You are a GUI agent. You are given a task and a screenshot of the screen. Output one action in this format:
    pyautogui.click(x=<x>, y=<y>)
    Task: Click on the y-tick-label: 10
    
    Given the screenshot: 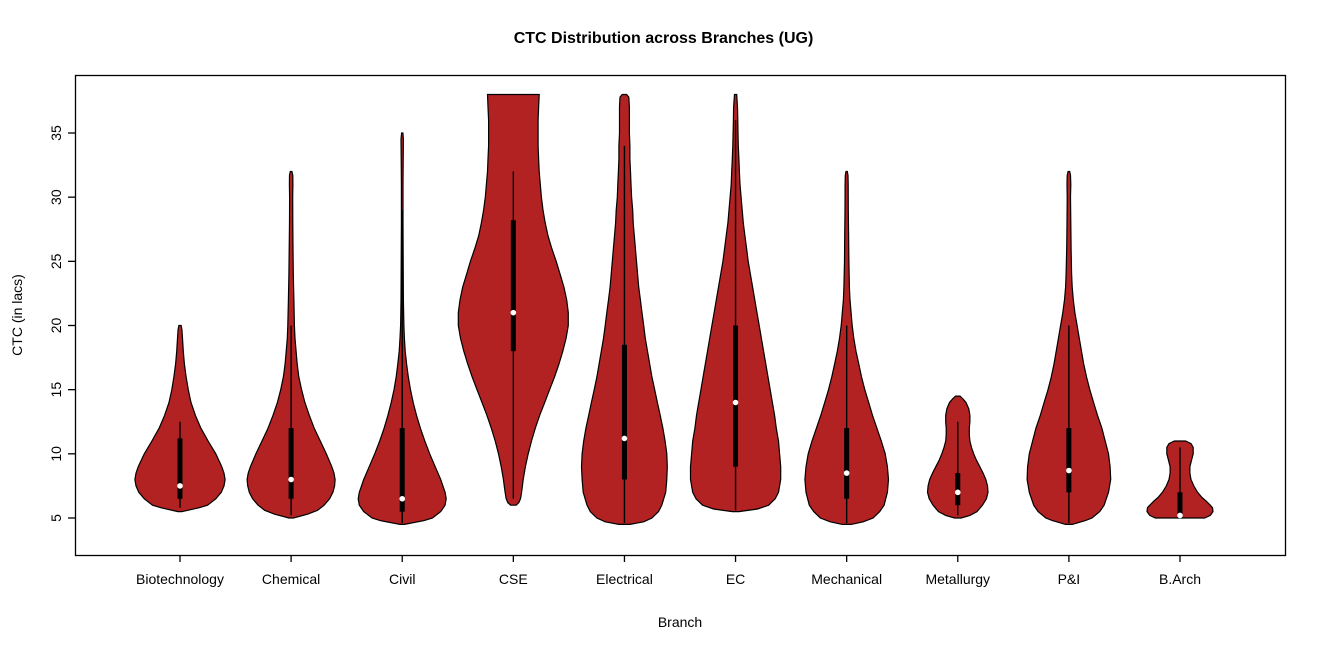 What is the action you would take?
    pyautogui.click(x=56, y=454)
    